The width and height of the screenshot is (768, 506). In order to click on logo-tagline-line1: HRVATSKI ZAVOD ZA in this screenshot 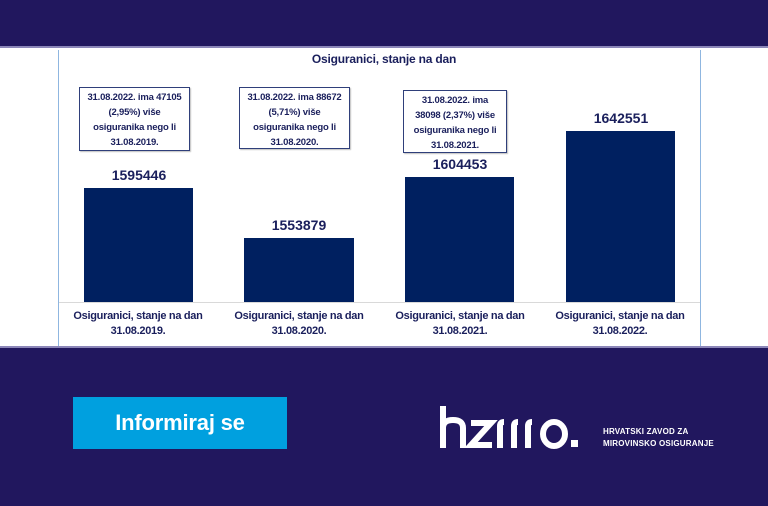, I will do `click(646, 431)`.